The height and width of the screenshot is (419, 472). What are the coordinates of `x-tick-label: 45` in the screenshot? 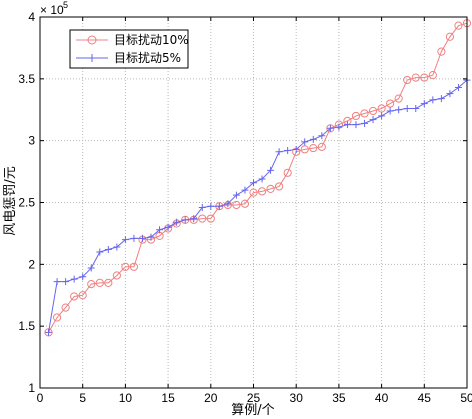 It's located at (425, 398).